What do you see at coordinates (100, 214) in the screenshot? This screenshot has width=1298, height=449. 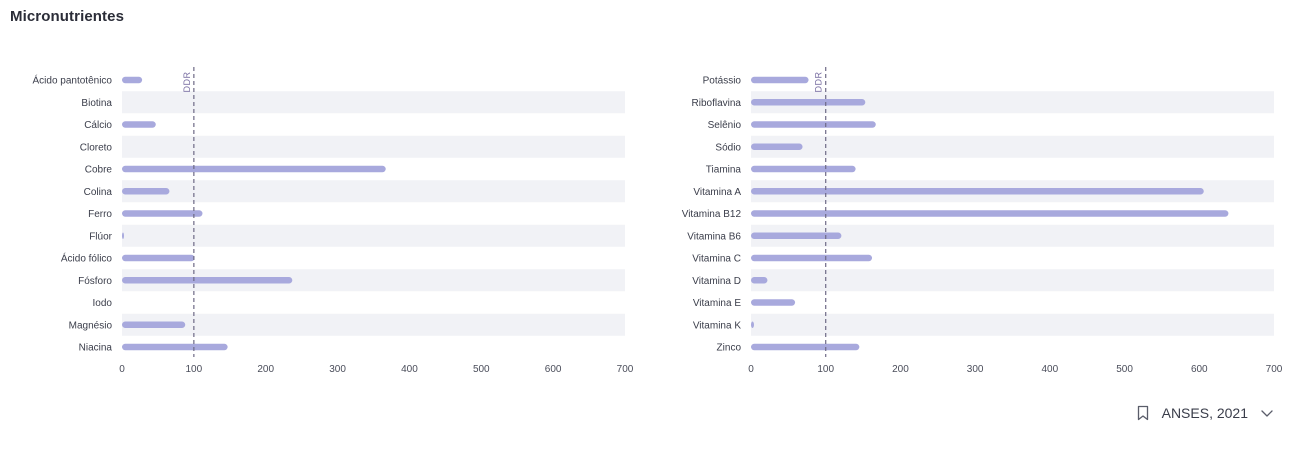 I see `category-label: Ferro` at bounding box center [100, 214].